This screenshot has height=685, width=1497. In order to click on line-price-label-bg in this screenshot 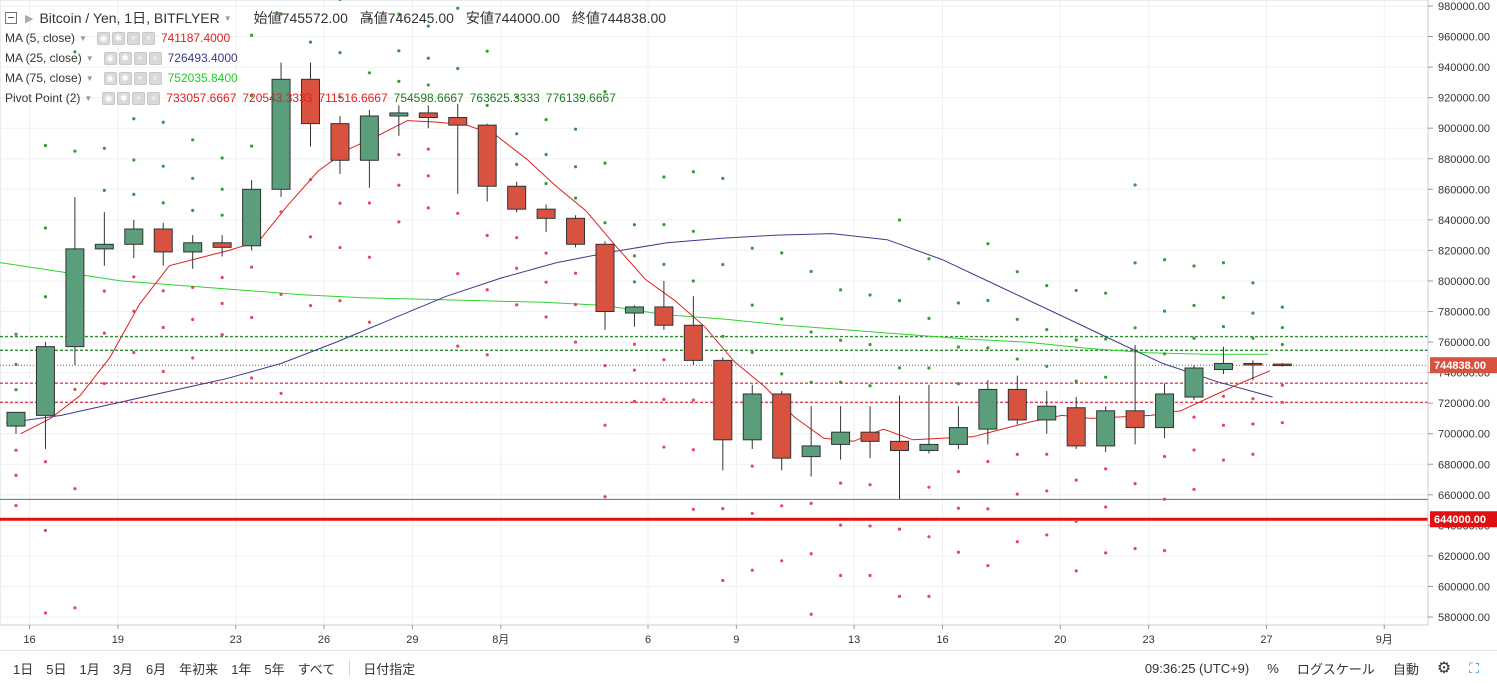, I will do `click(1463, 519)`.